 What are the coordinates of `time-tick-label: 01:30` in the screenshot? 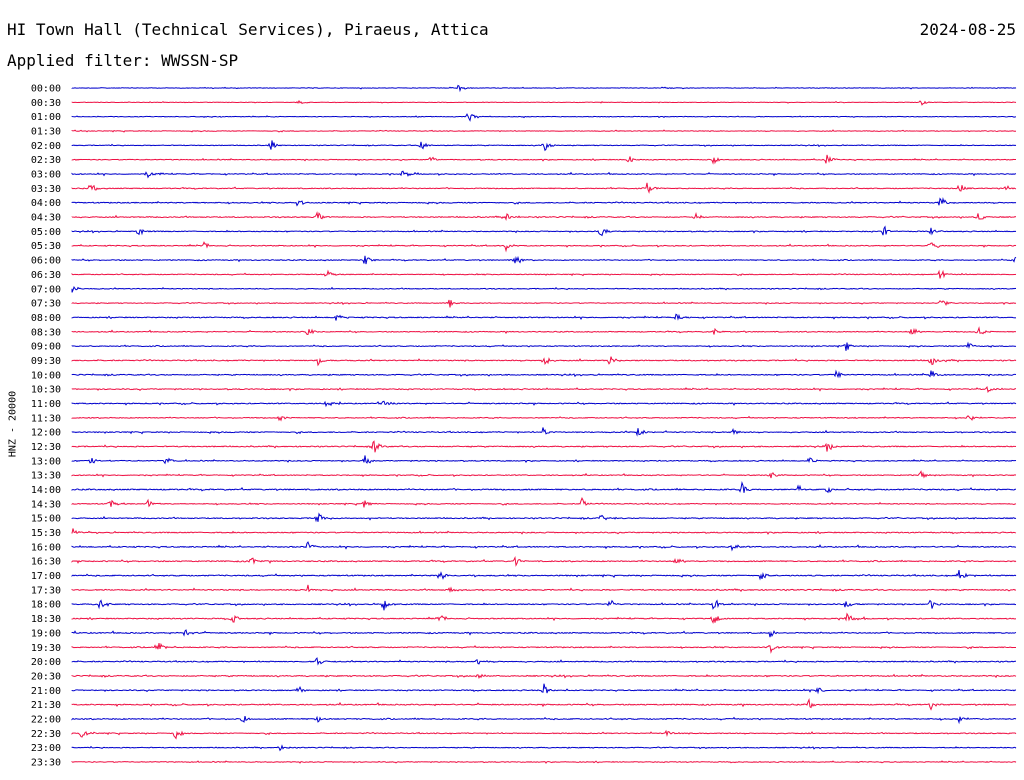 It's located at (46, 132).